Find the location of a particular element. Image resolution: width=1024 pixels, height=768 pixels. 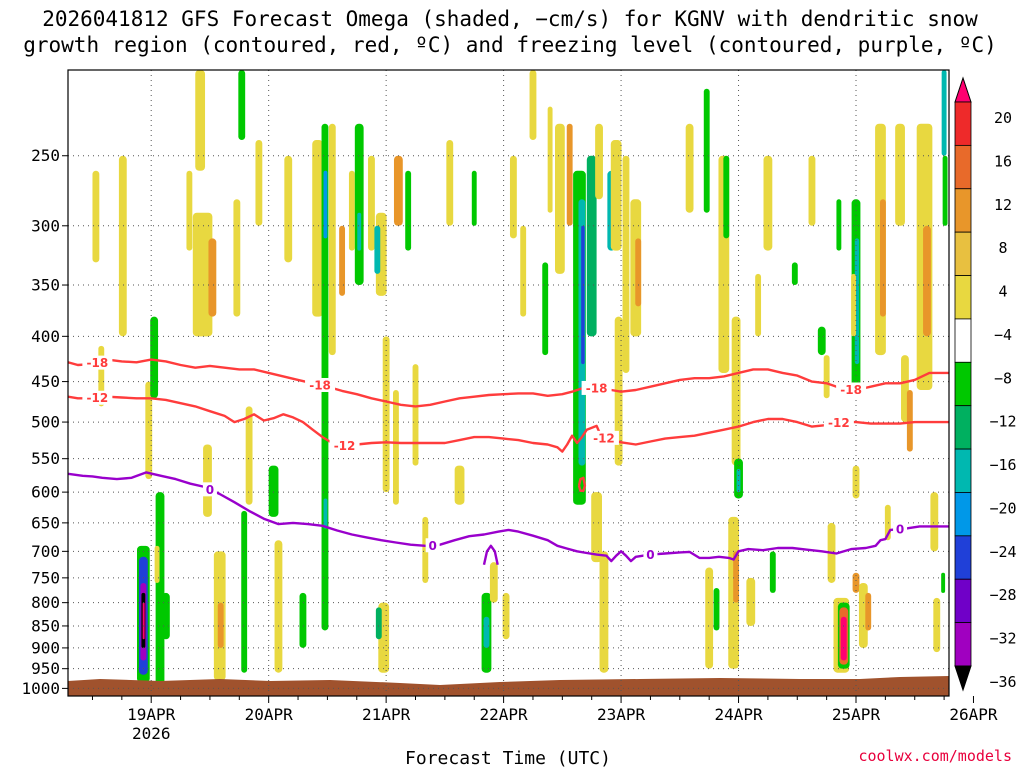

y-tick-label: 550 is located at coordinates (45, 458).